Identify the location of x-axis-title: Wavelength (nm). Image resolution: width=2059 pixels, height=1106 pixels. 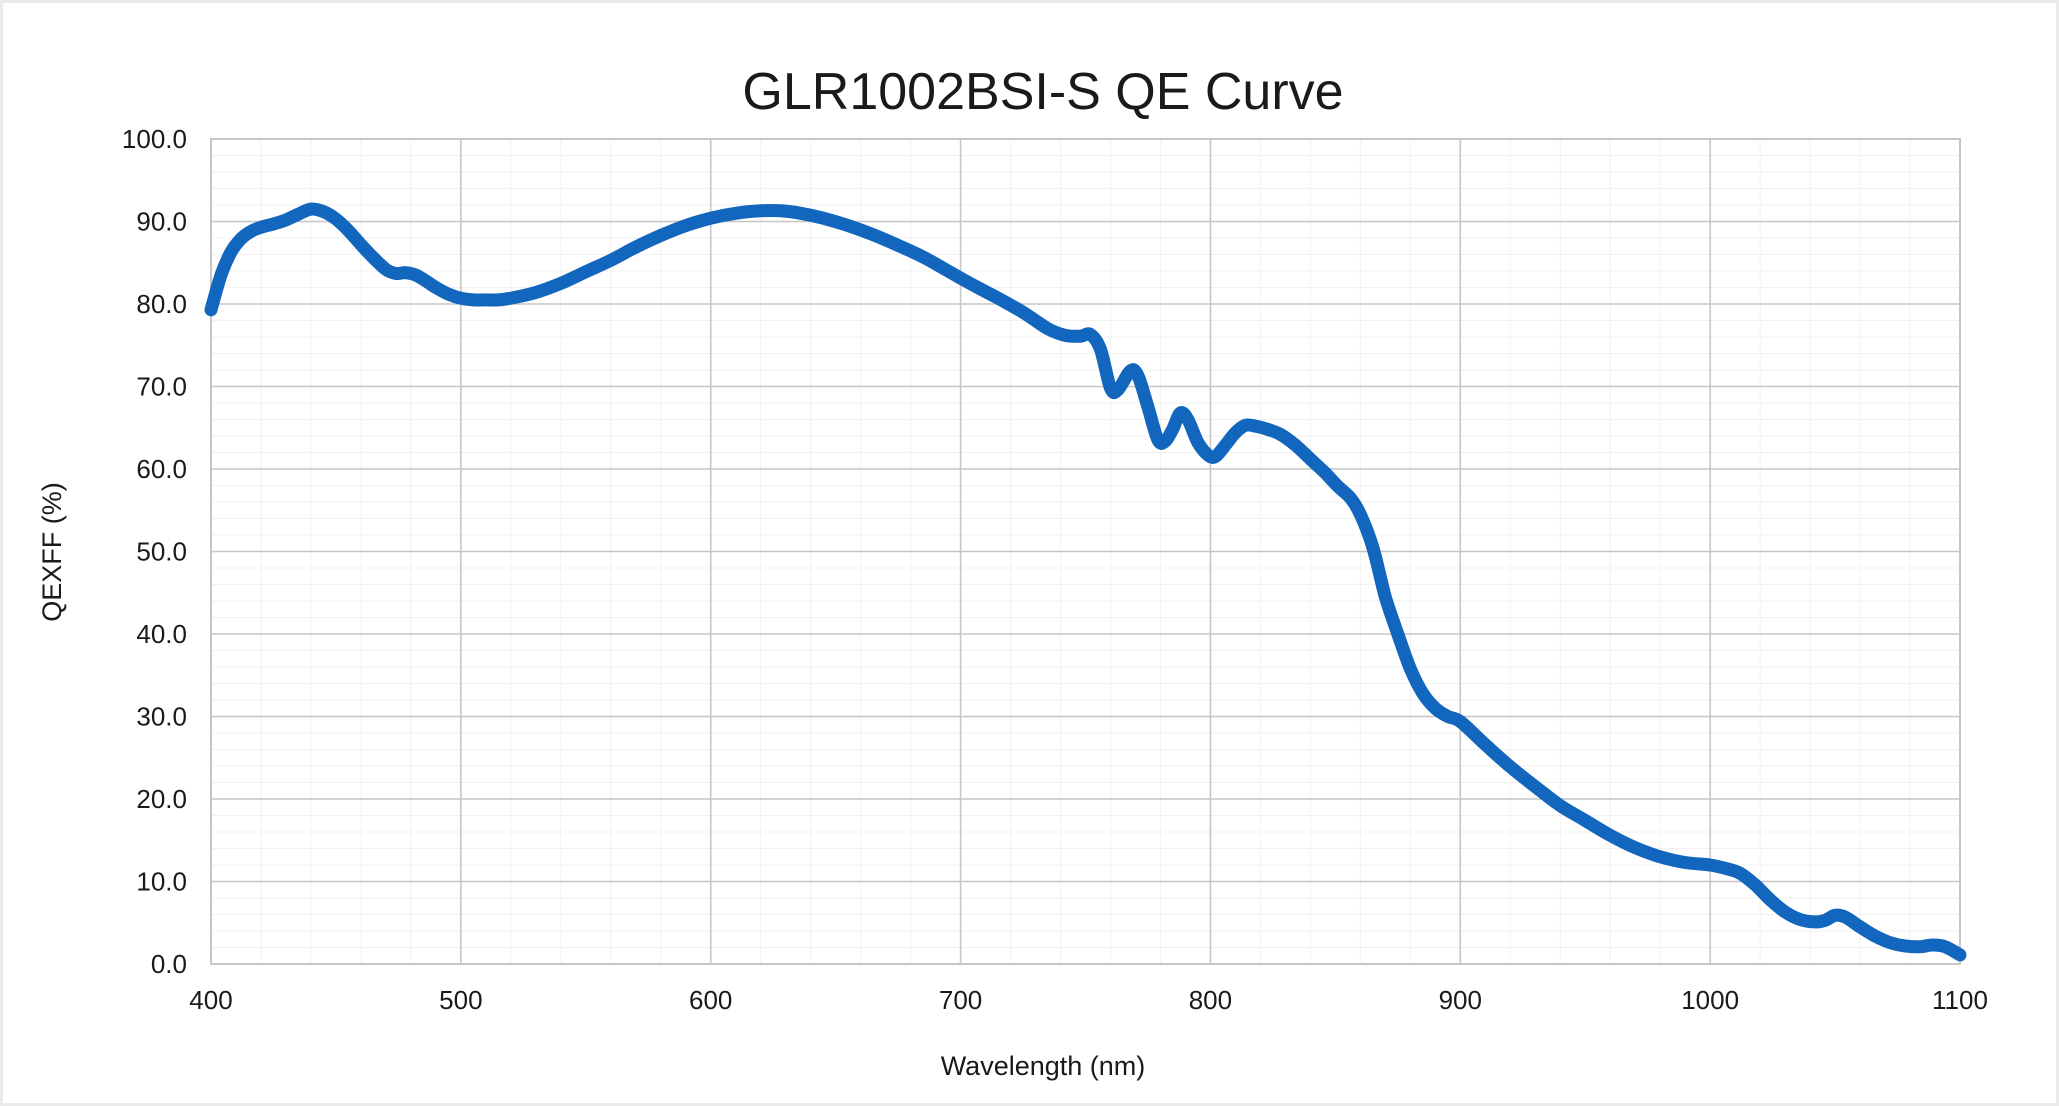
(1043, 1066).